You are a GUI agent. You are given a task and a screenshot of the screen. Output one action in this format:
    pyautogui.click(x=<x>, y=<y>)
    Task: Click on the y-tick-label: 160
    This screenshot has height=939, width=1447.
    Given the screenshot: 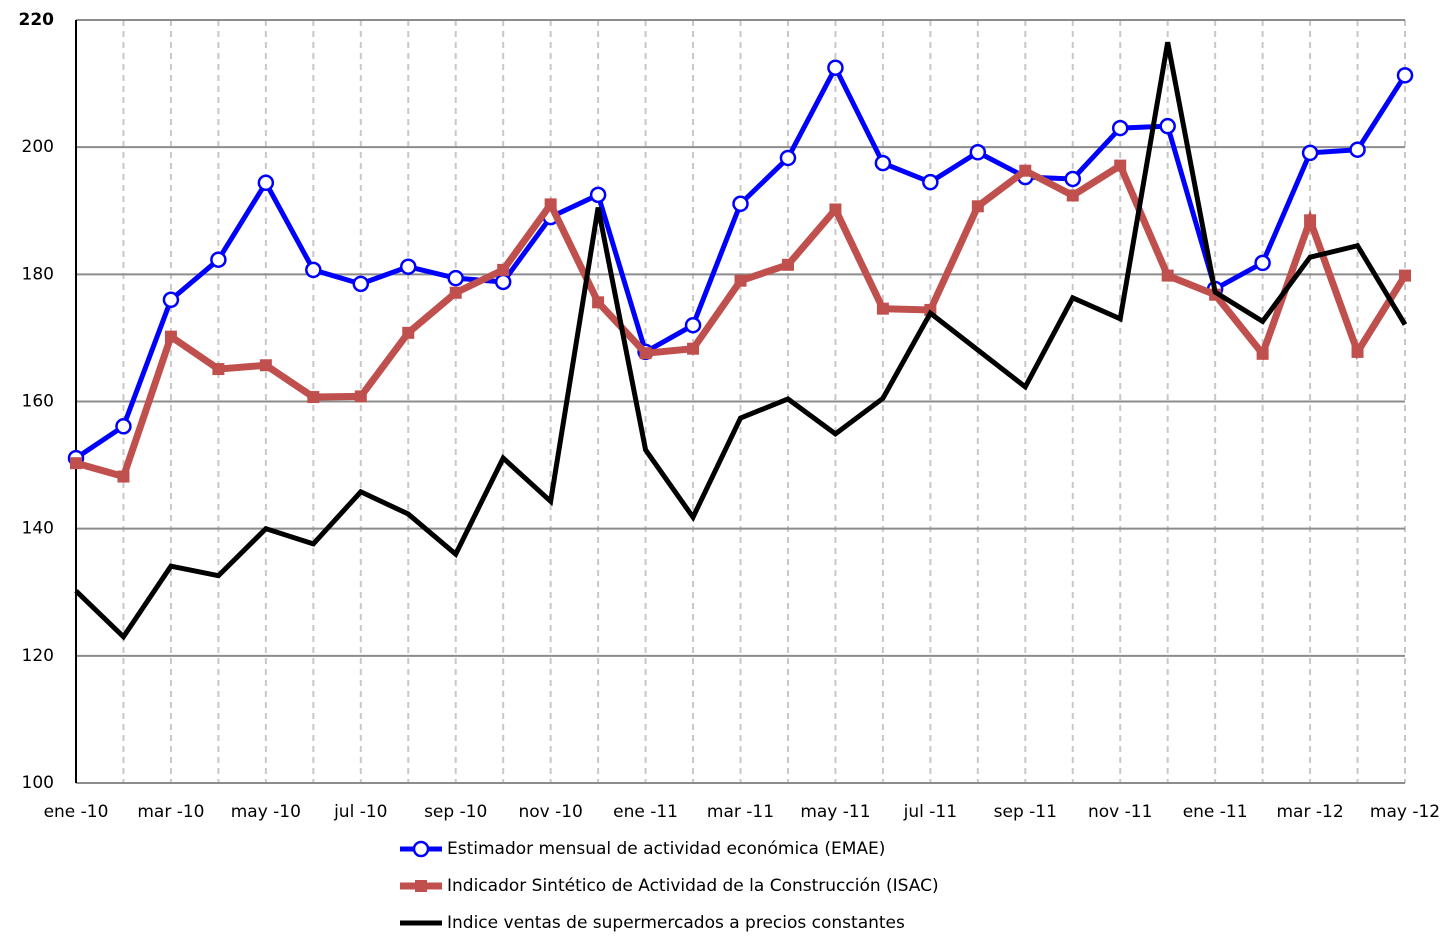 What is the action you would take?
    pyautogui.click(x=38, y=402)
    